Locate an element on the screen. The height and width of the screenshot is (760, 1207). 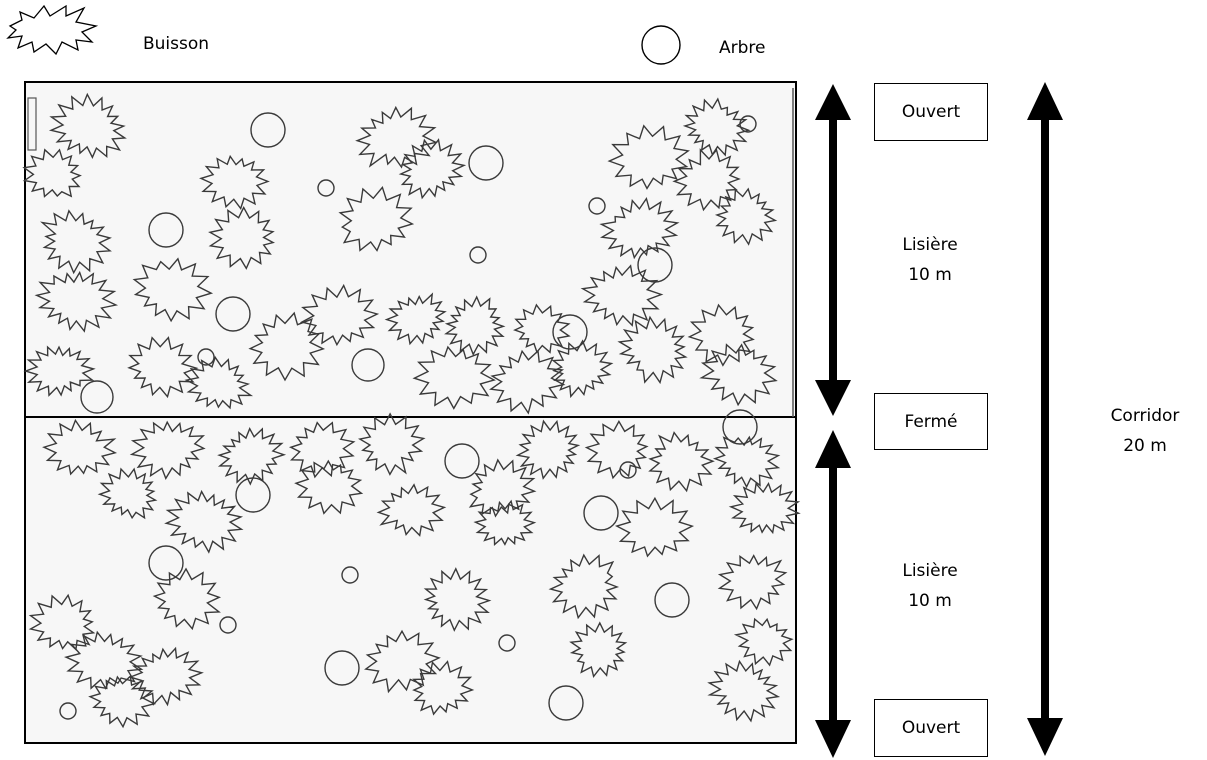
top-edge-width: 10 m is located at coordinates (930, 275).